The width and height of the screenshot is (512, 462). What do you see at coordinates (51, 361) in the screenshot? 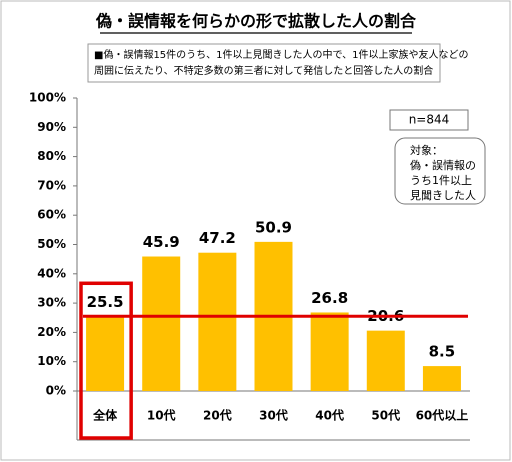
I see `y-tick-label: 10%` at bounding box center [51, 361].